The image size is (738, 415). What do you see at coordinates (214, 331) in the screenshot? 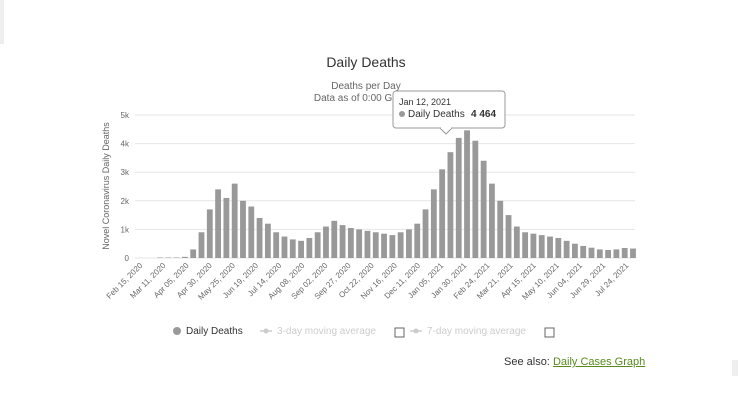
I see `legend-label-daily-deaths: Daily Deaths` at bounding box center [214, 331].